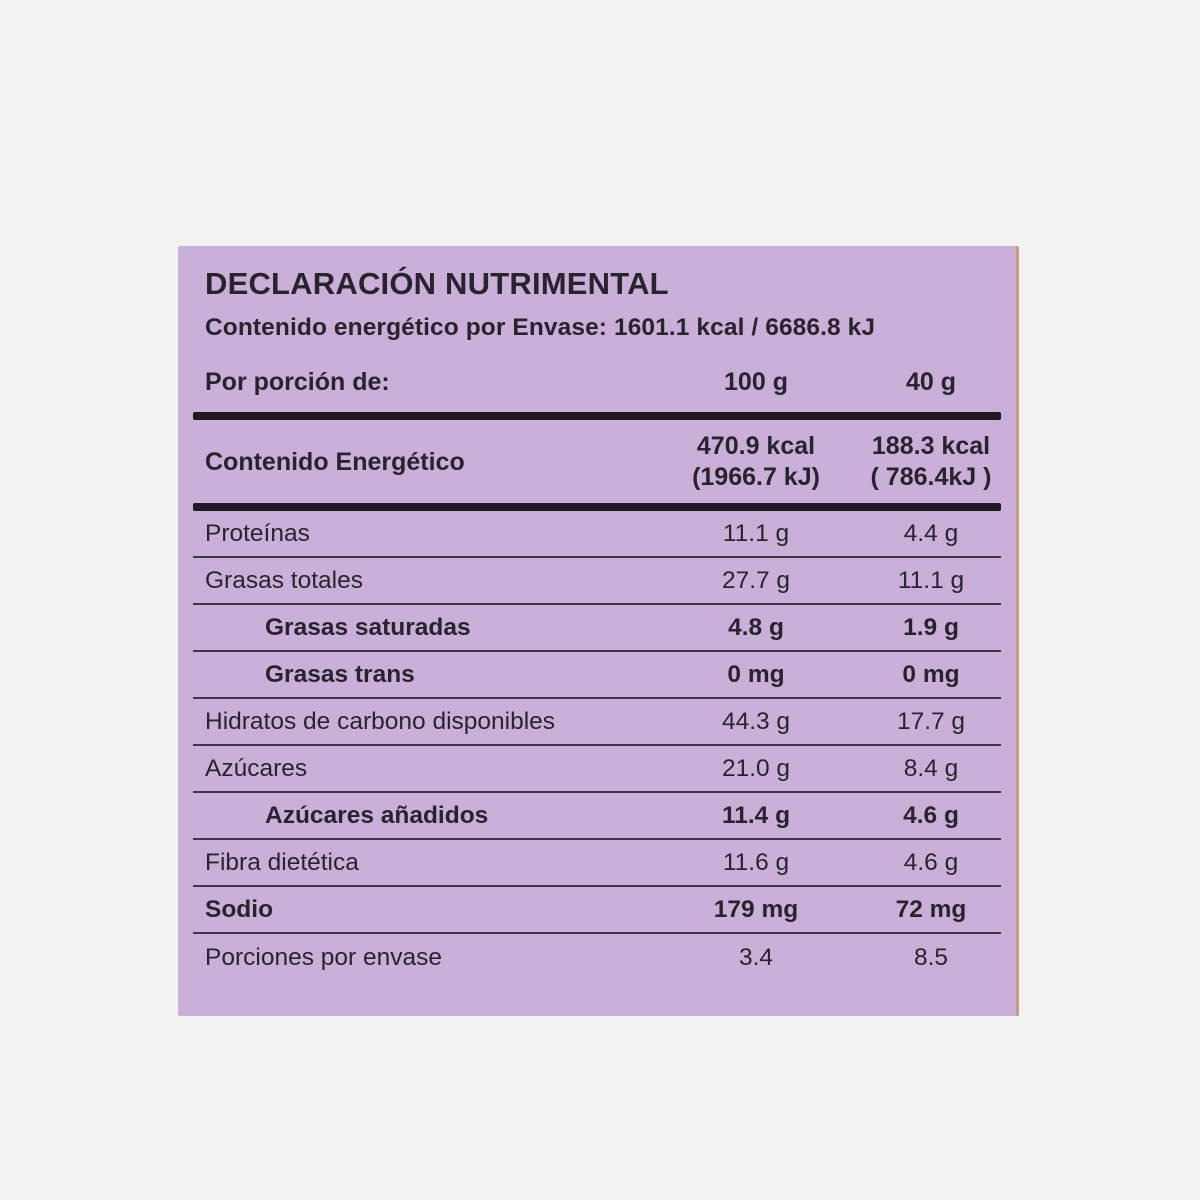 This screenshot has width=1200, height=1200. What do you see at coordinates (756, 768) in the screenshot?
I see `nutrient-value-100g: 21.0 g` at bounding box center [756, 768].